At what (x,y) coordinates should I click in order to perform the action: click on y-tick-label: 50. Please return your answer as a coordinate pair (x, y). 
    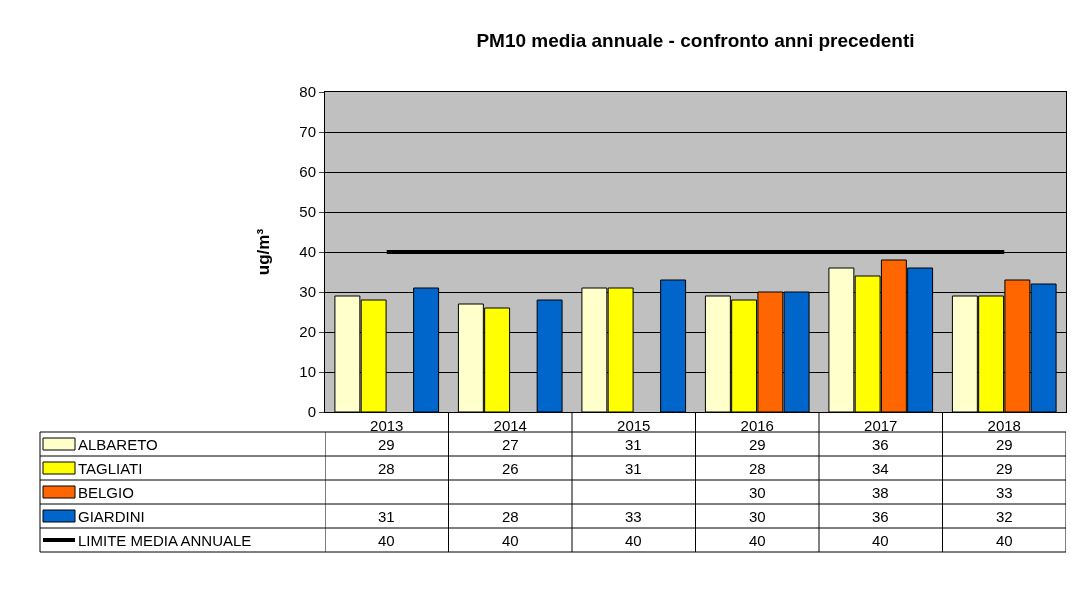
    Looking at the image, I should click on (307, 212).